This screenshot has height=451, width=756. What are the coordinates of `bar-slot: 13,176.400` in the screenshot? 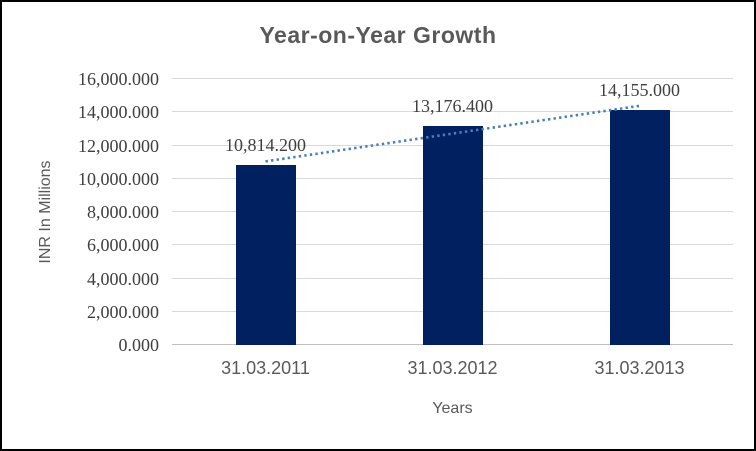 It's located at (452, 212).